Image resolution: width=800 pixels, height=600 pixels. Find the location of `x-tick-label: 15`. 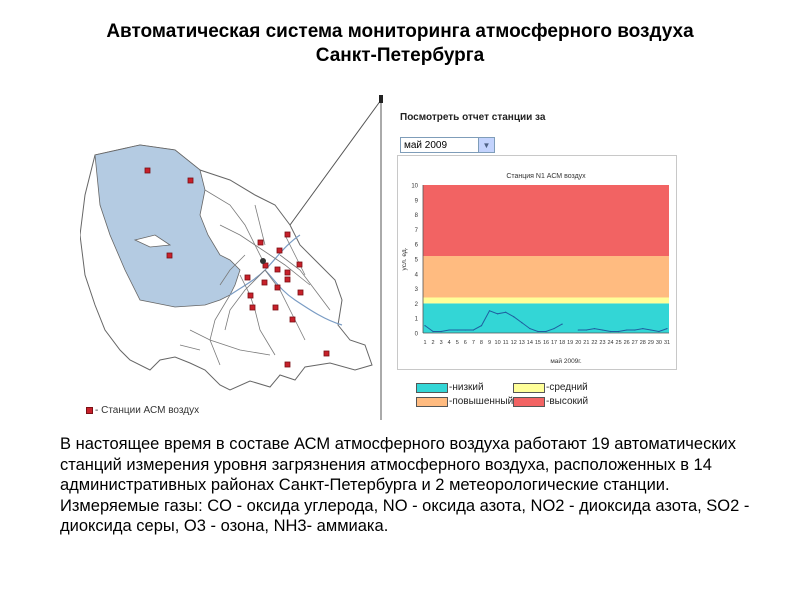

x-tick-label: 15 is located at coordinates (538, 343).